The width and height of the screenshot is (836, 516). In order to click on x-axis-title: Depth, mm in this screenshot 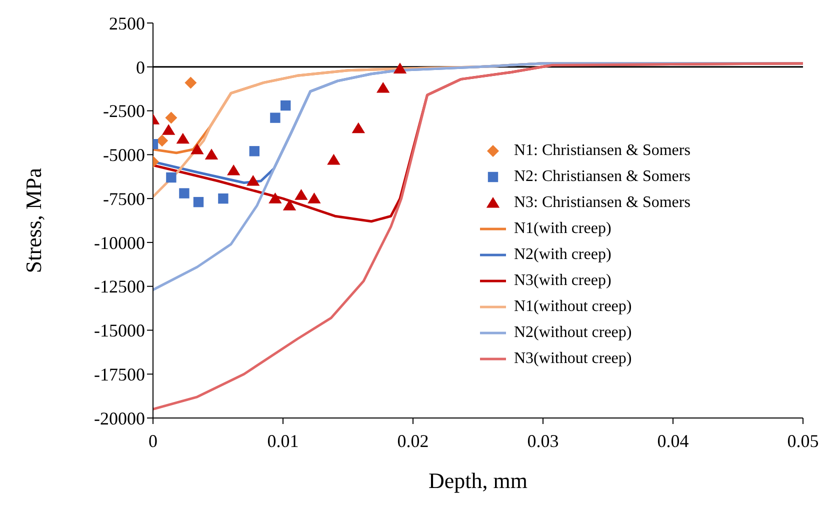, I will do `click(478, 480)`.